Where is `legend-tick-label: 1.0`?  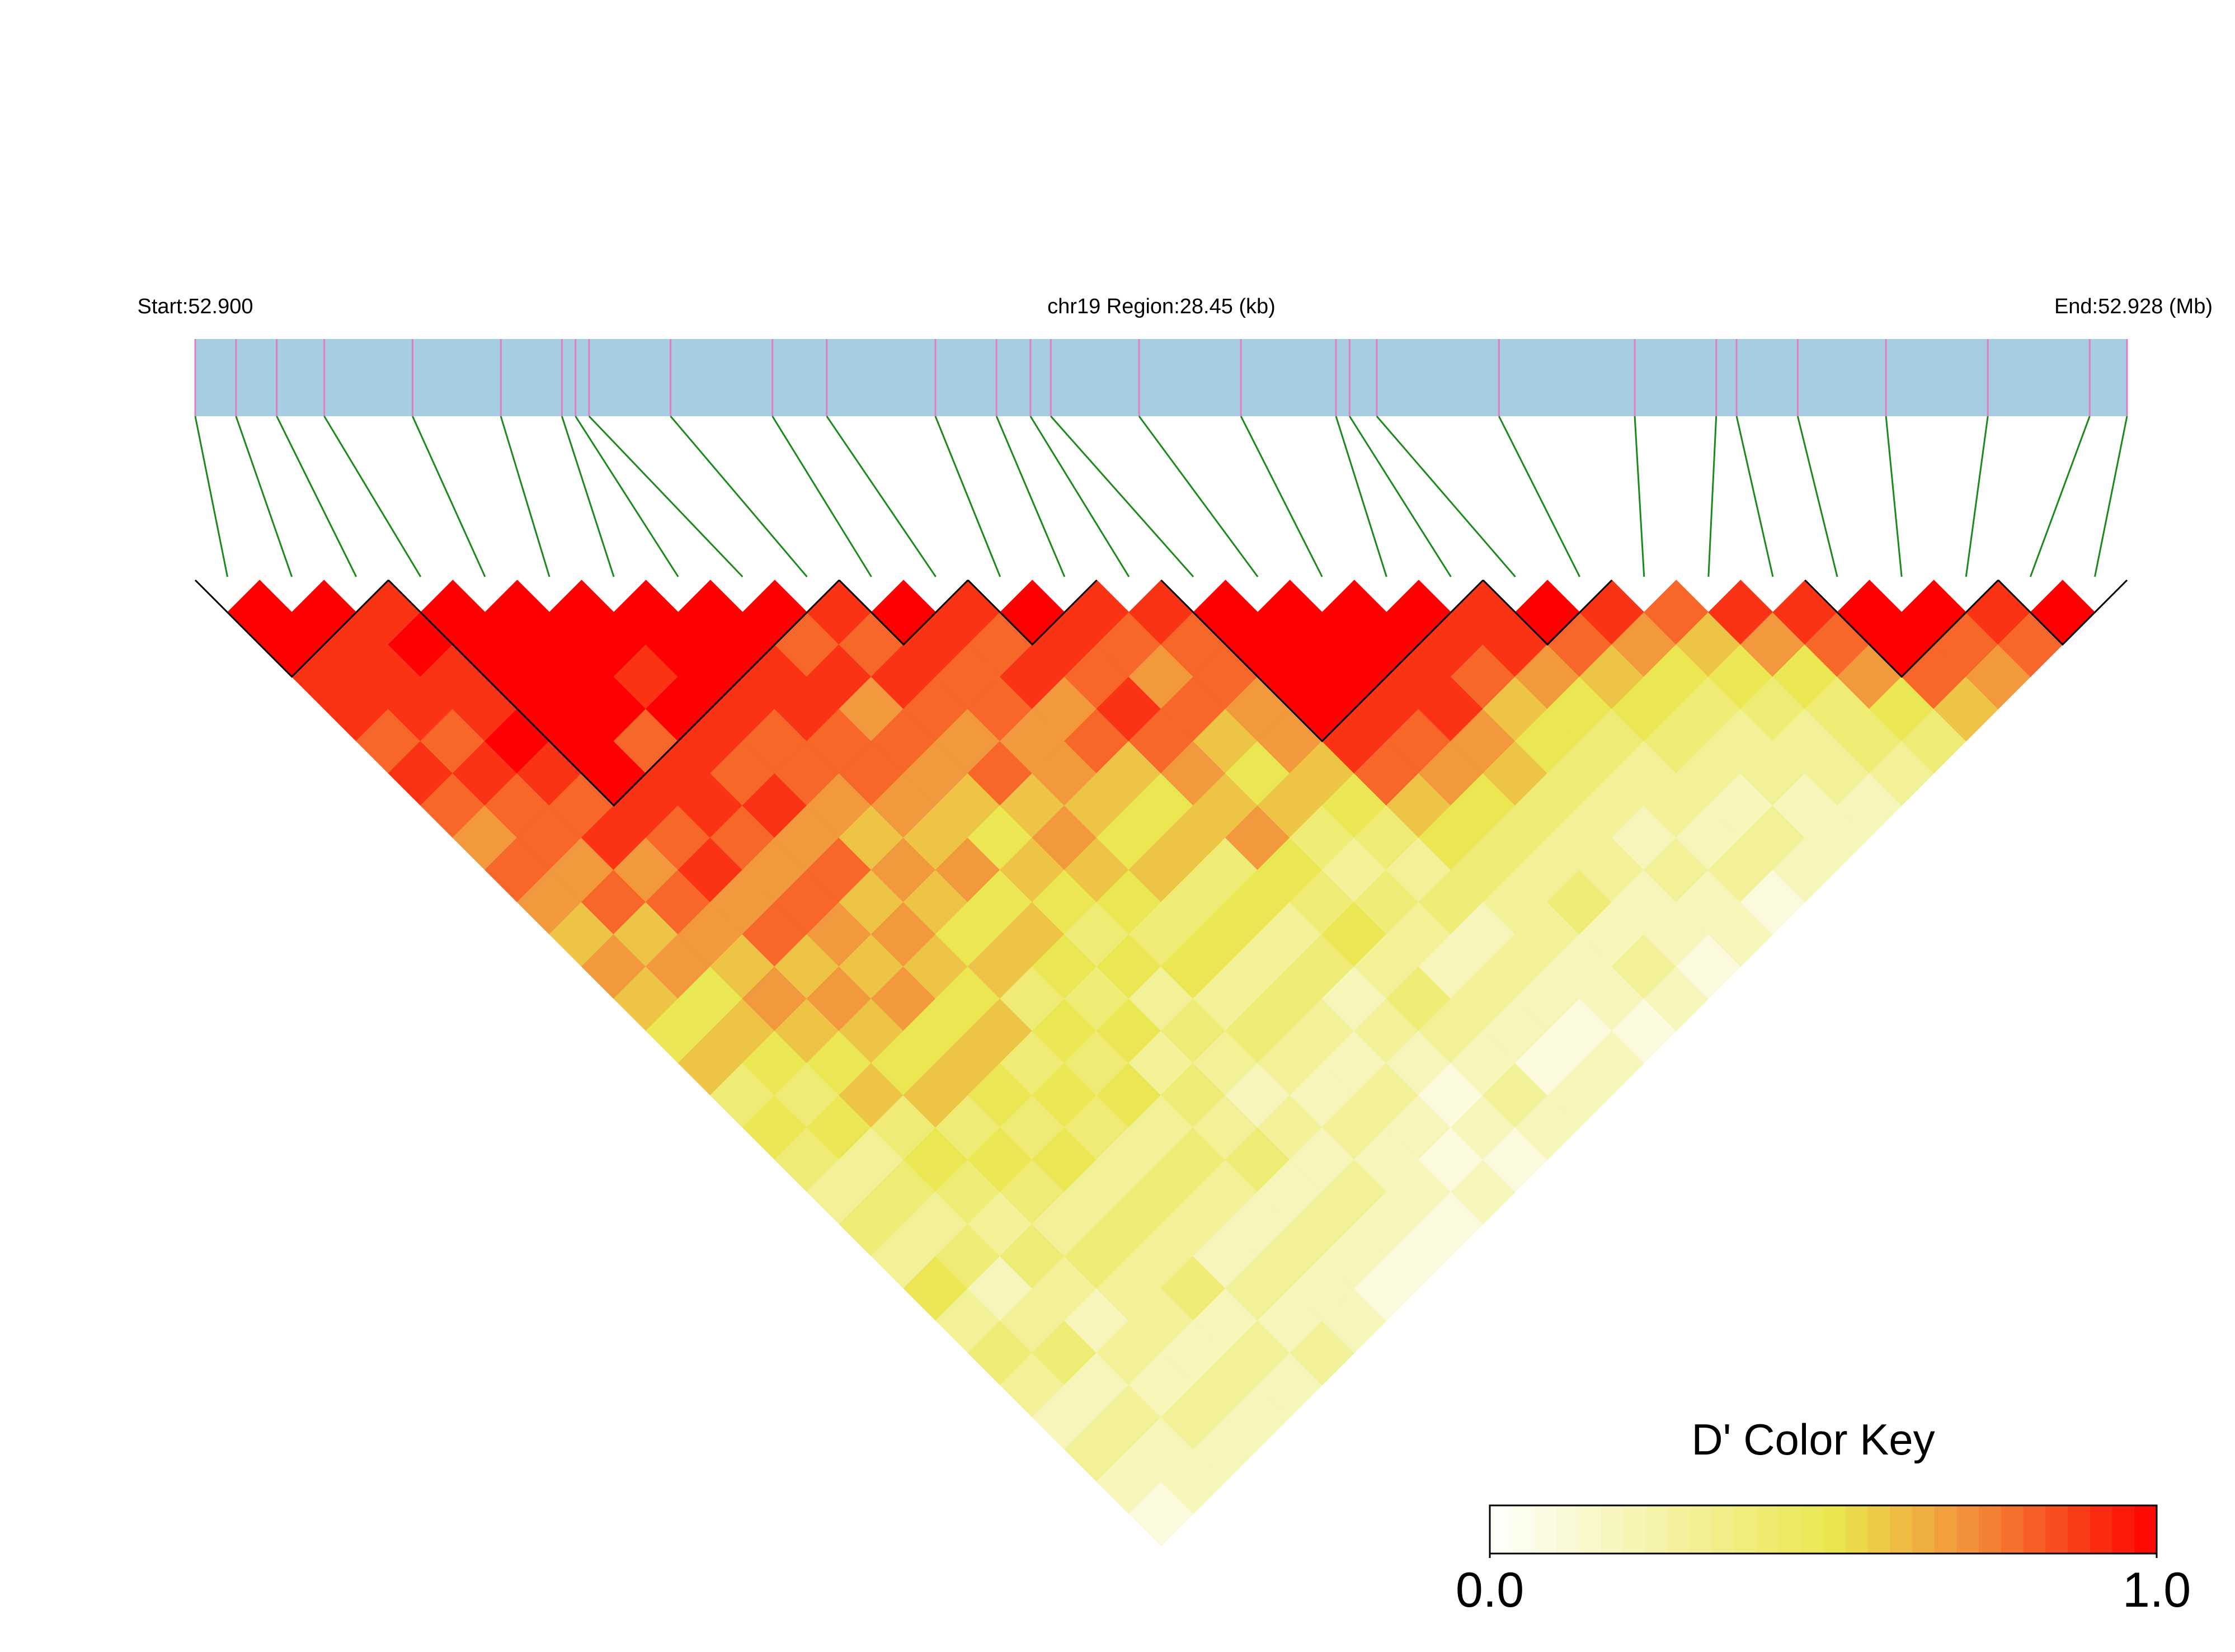
legend-tick-label: 1.0 is located at coordinates (2157, 1589).